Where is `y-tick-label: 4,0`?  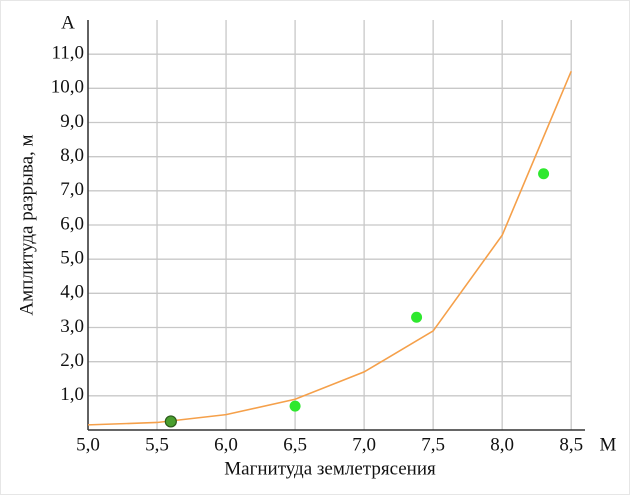 y-tick-label: 4,0 is located at coordinates (72, 292).